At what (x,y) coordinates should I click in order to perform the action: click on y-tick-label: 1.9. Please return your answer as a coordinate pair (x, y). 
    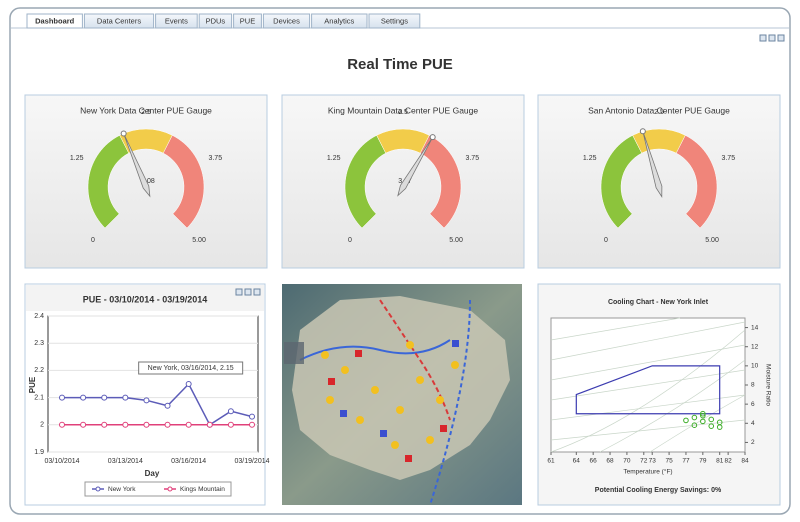
    Looking at the image, I should click on (39, 452).